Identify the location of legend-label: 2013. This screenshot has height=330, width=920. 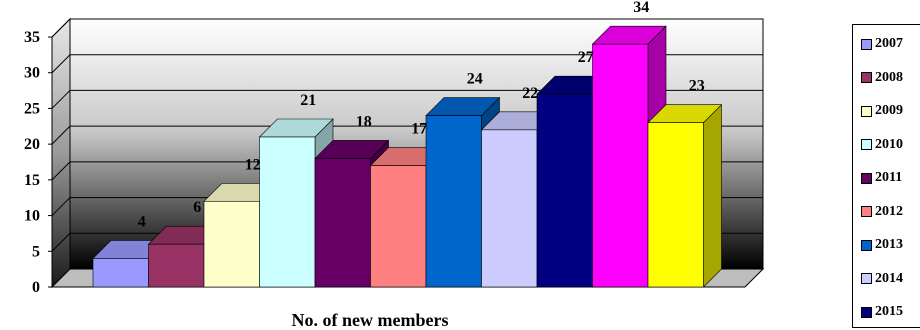
(889, 244).